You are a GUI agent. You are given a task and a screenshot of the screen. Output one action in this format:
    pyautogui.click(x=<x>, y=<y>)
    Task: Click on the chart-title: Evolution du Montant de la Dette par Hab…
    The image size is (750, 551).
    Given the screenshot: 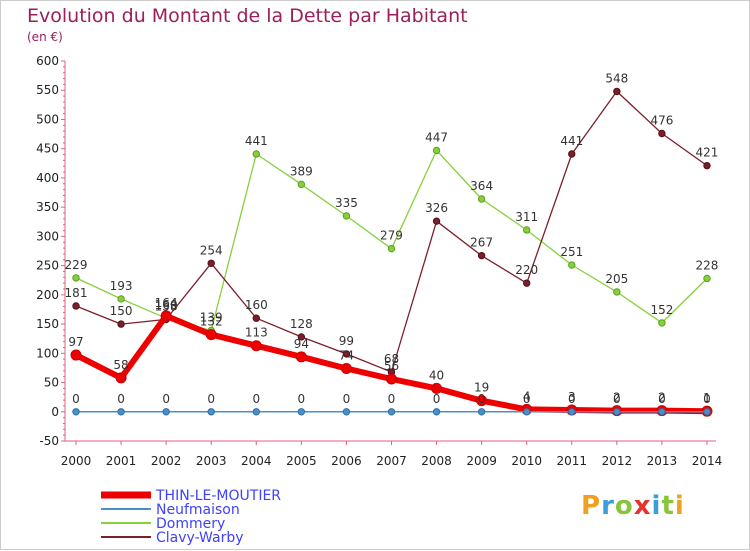 What is the action you would take?
    pyautogui.click(x=247, y=16)
    